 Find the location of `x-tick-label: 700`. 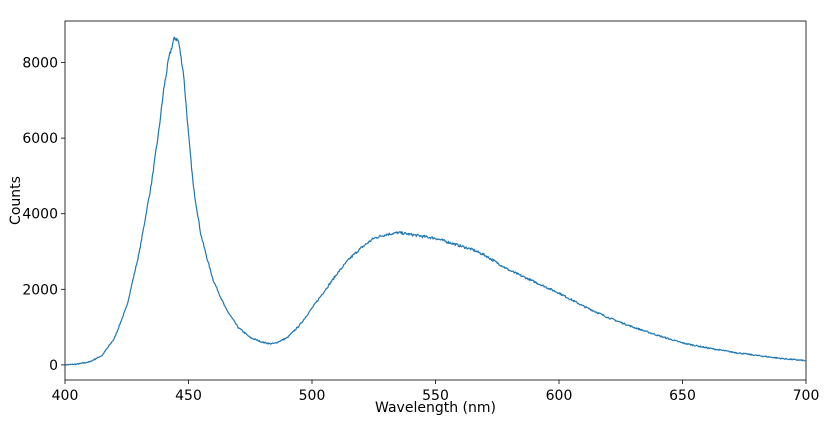

x-tick-label: 700 is located at coordinates (806, 396).